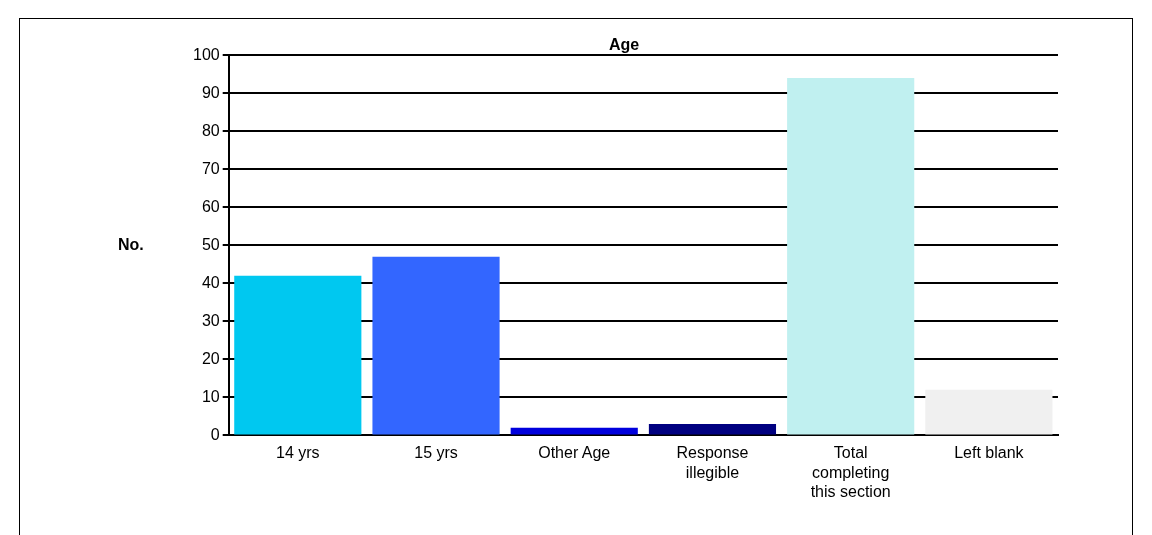 This screenshot has height=535, width=1152. What do you see at coordinates (210, 358) in the screenshot?
I see `y-tick-label: 20` at bounding box center [210, 358].